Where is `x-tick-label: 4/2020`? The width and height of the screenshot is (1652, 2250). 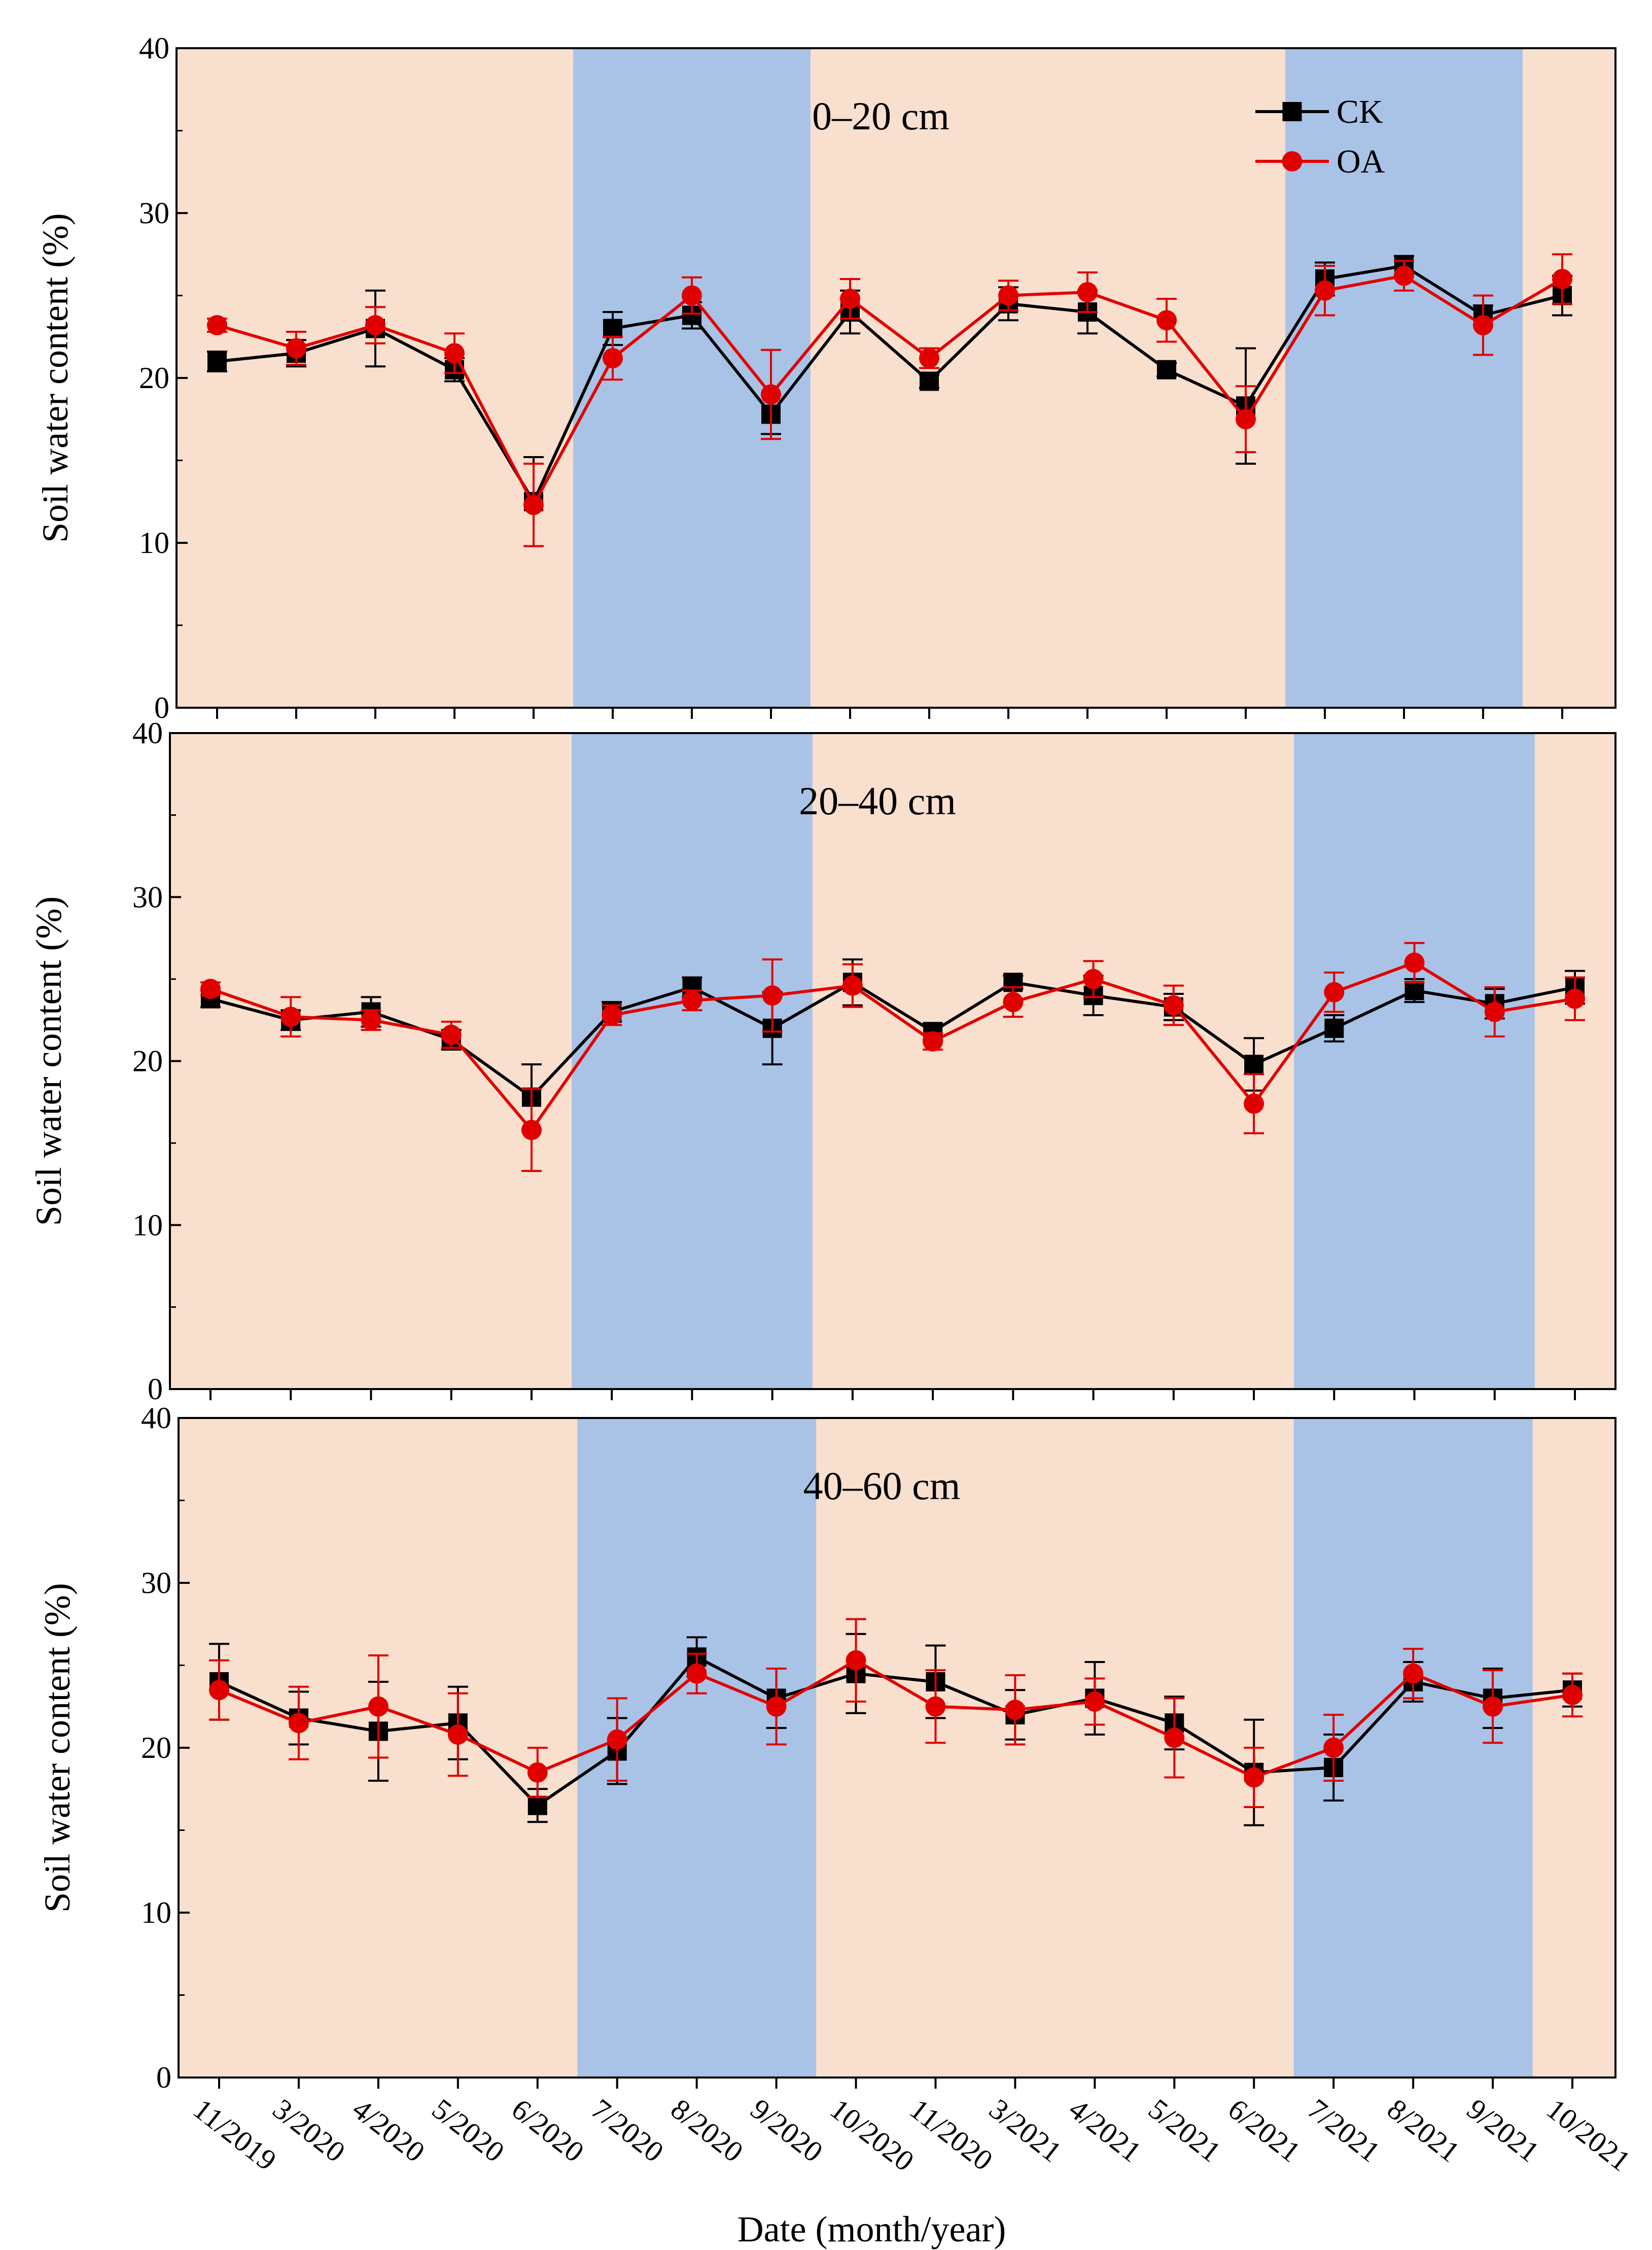 x-tick-label: 4/2020 is located at coordinates (388, 2130).